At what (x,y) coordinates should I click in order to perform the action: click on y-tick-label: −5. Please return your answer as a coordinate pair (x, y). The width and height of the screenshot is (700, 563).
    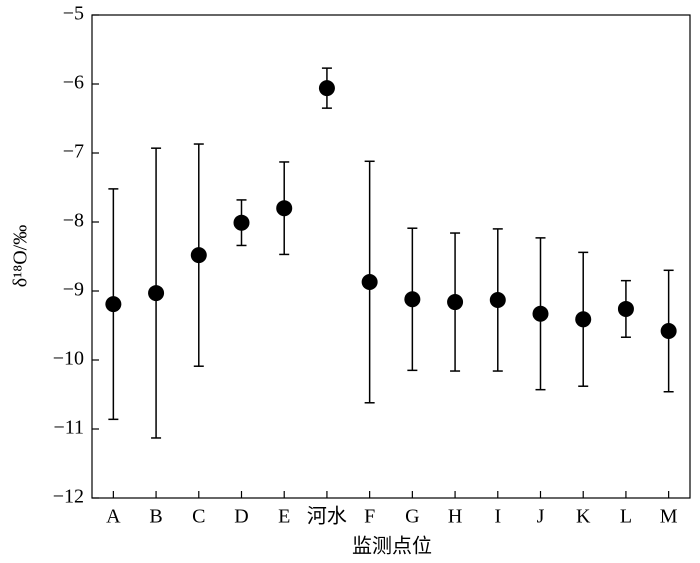
    Looking at the image, I should click on (73, 14).